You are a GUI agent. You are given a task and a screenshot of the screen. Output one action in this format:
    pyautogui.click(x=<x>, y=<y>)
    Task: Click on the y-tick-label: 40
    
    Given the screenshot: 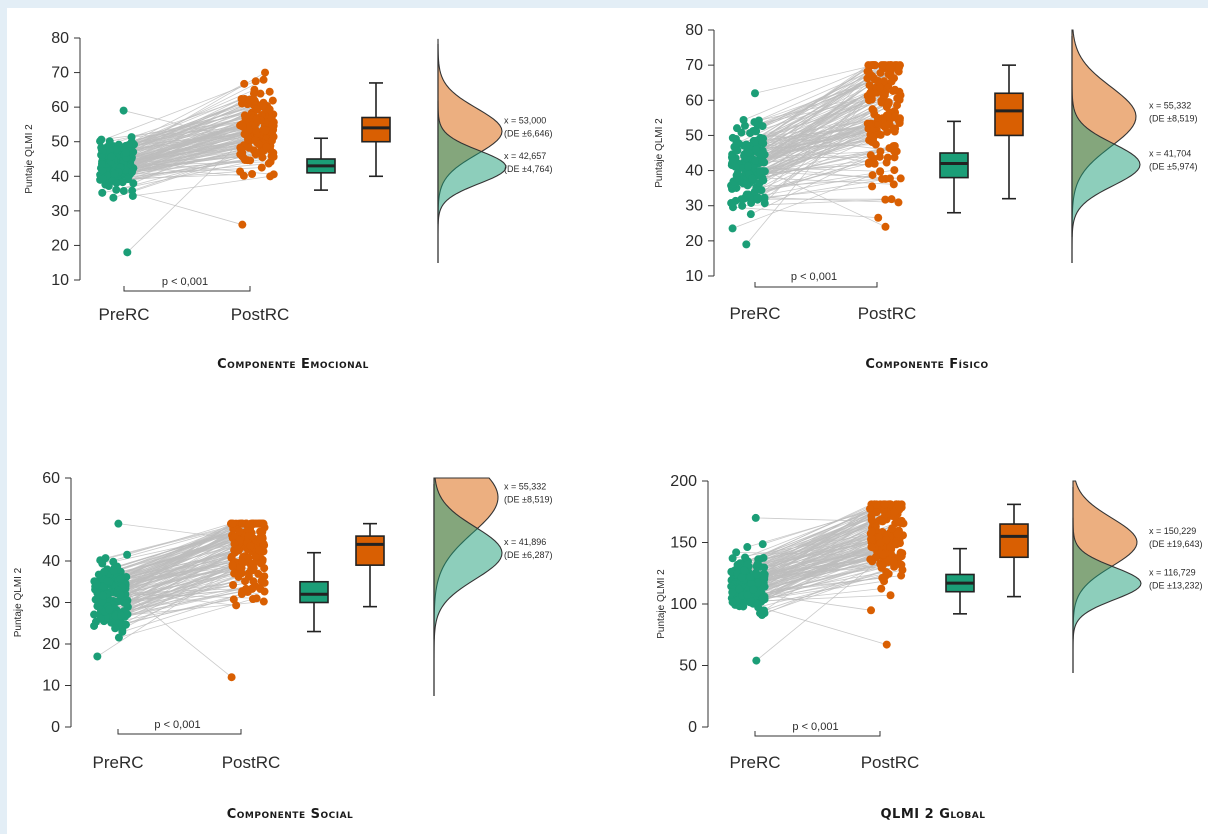 What is the action you would take?
    pyautogui.click(x=51, y=561)
    